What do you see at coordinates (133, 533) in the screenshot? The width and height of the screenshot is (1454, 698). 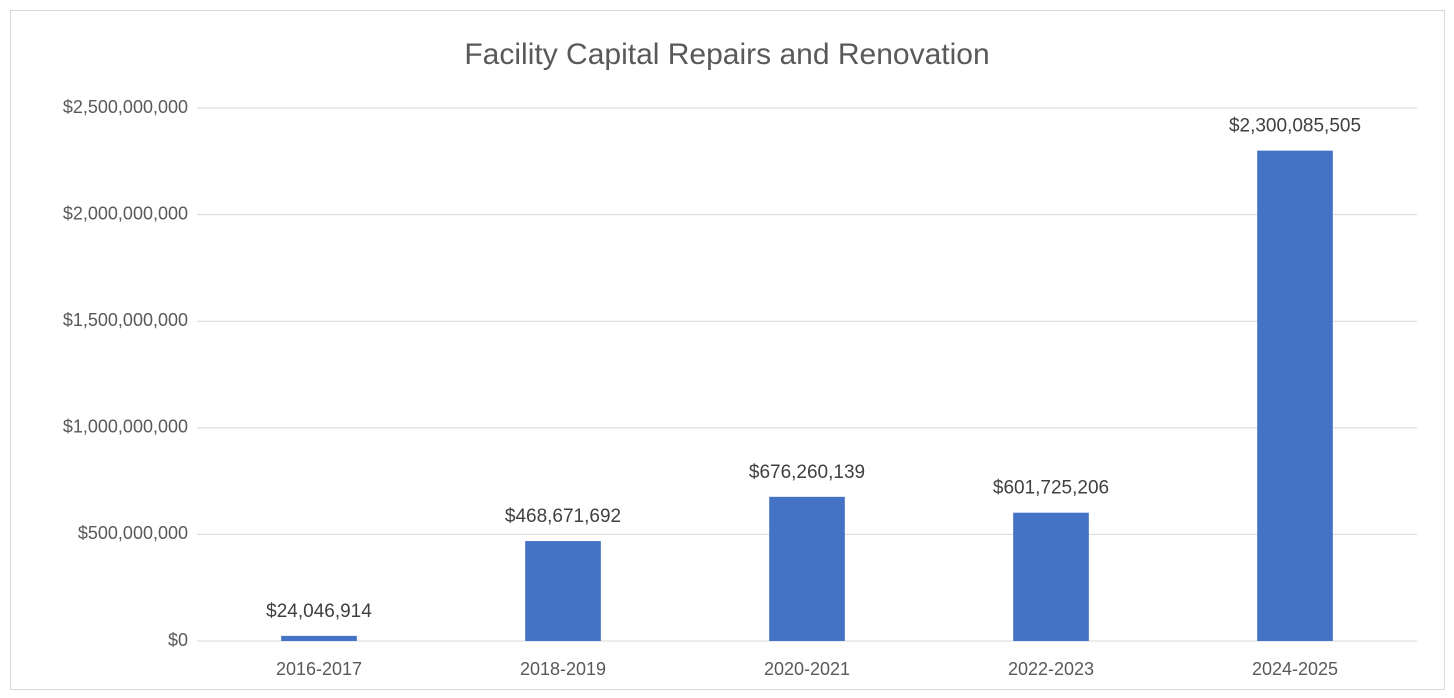 I see `y-tick-label: $500,000,000` at bounding box center [133, 533].